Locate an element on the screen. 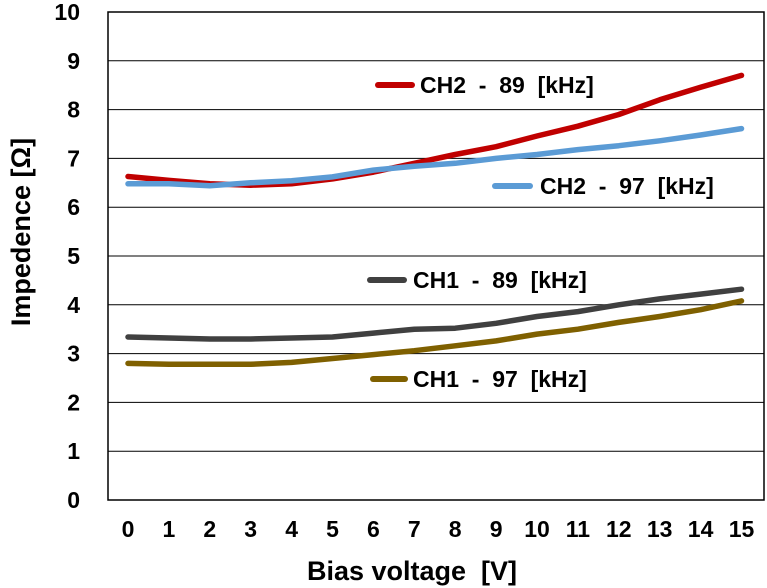 The image size is (767, 588). x-tick-label: 15 is located at coordinates (742, 529).